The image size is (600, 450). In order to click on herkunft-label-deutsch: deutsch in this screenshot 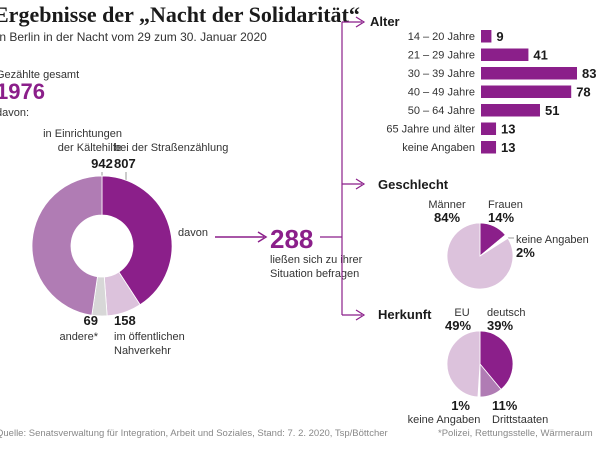, I will do `click(506, 313)`.